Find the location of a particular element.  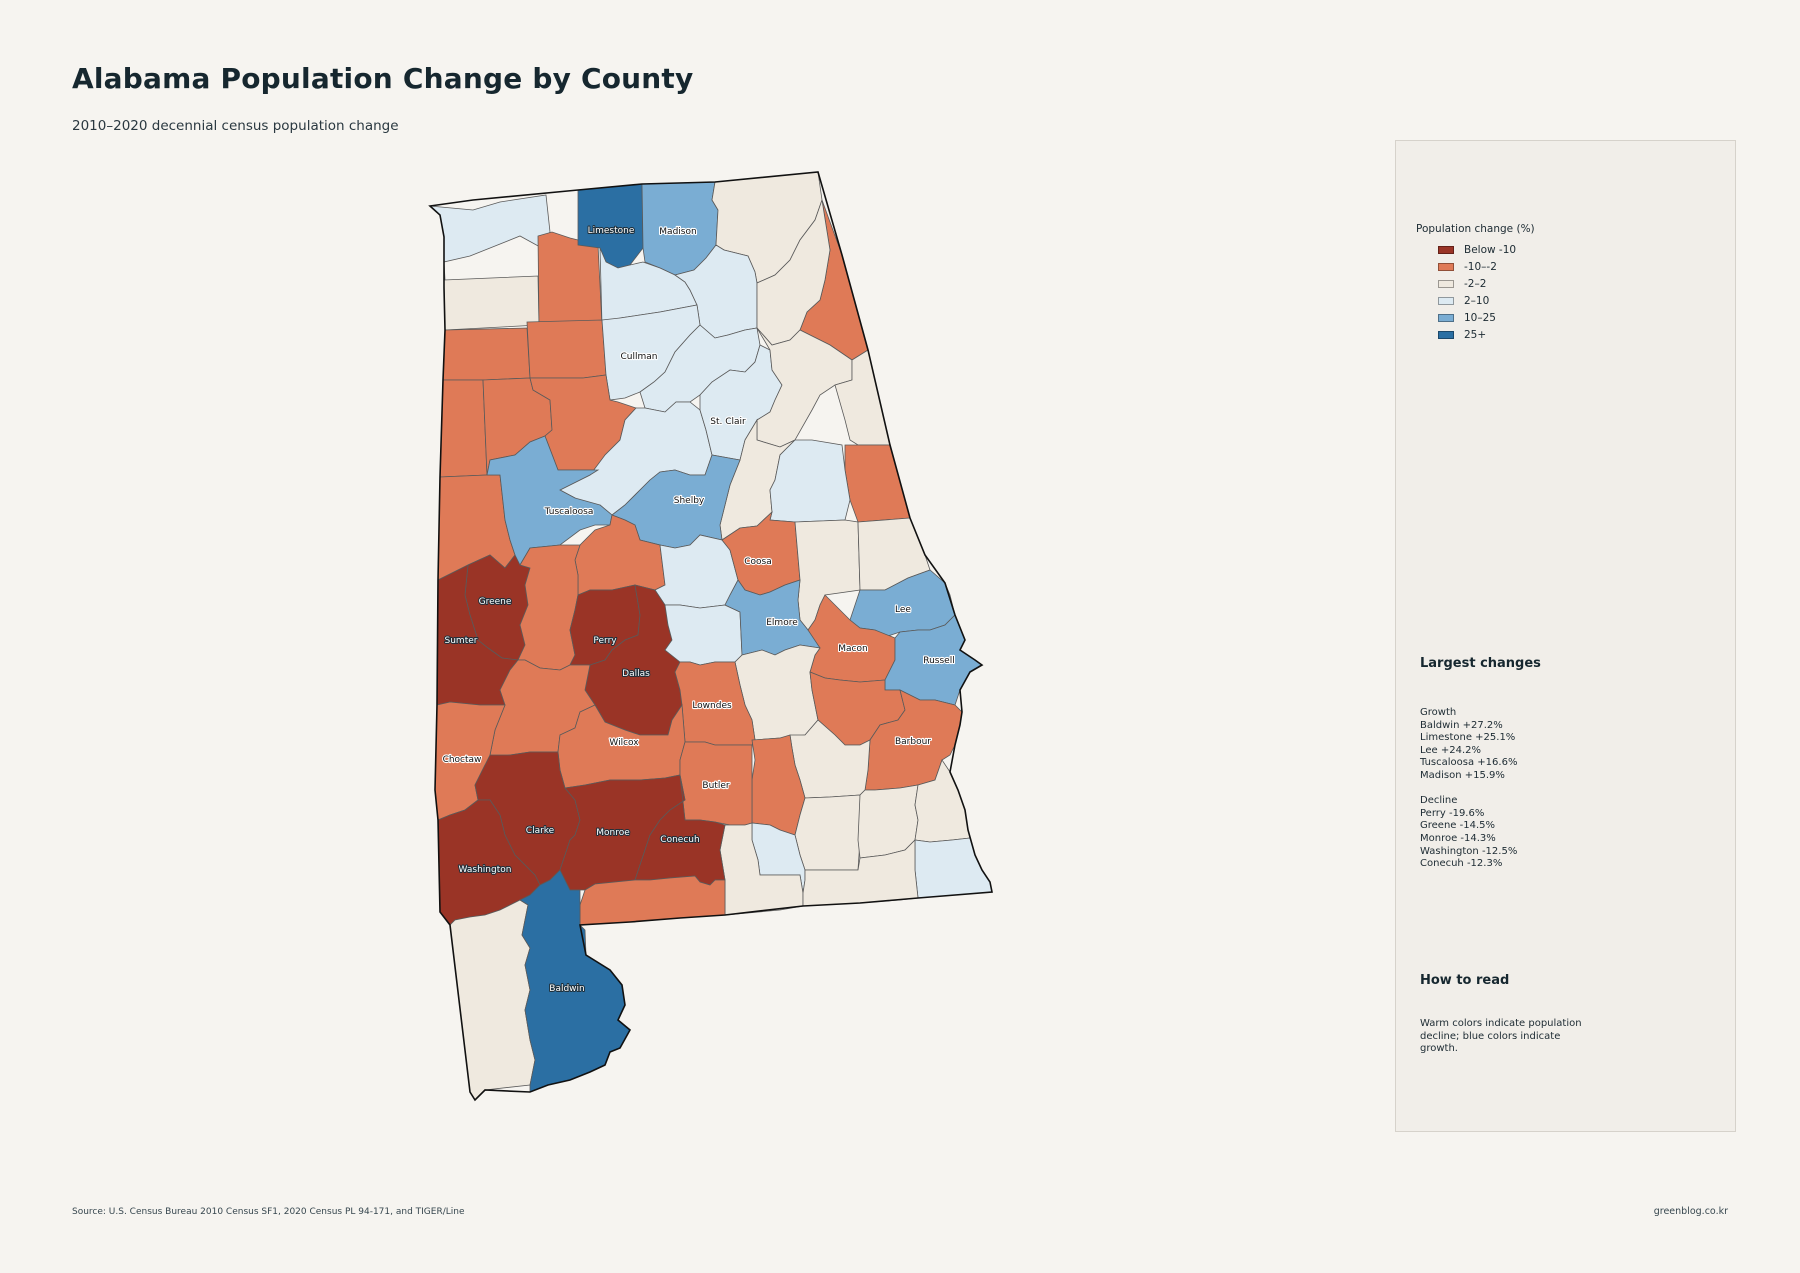

label-baldwin: Baldwin is located at coordinates (566, 989).